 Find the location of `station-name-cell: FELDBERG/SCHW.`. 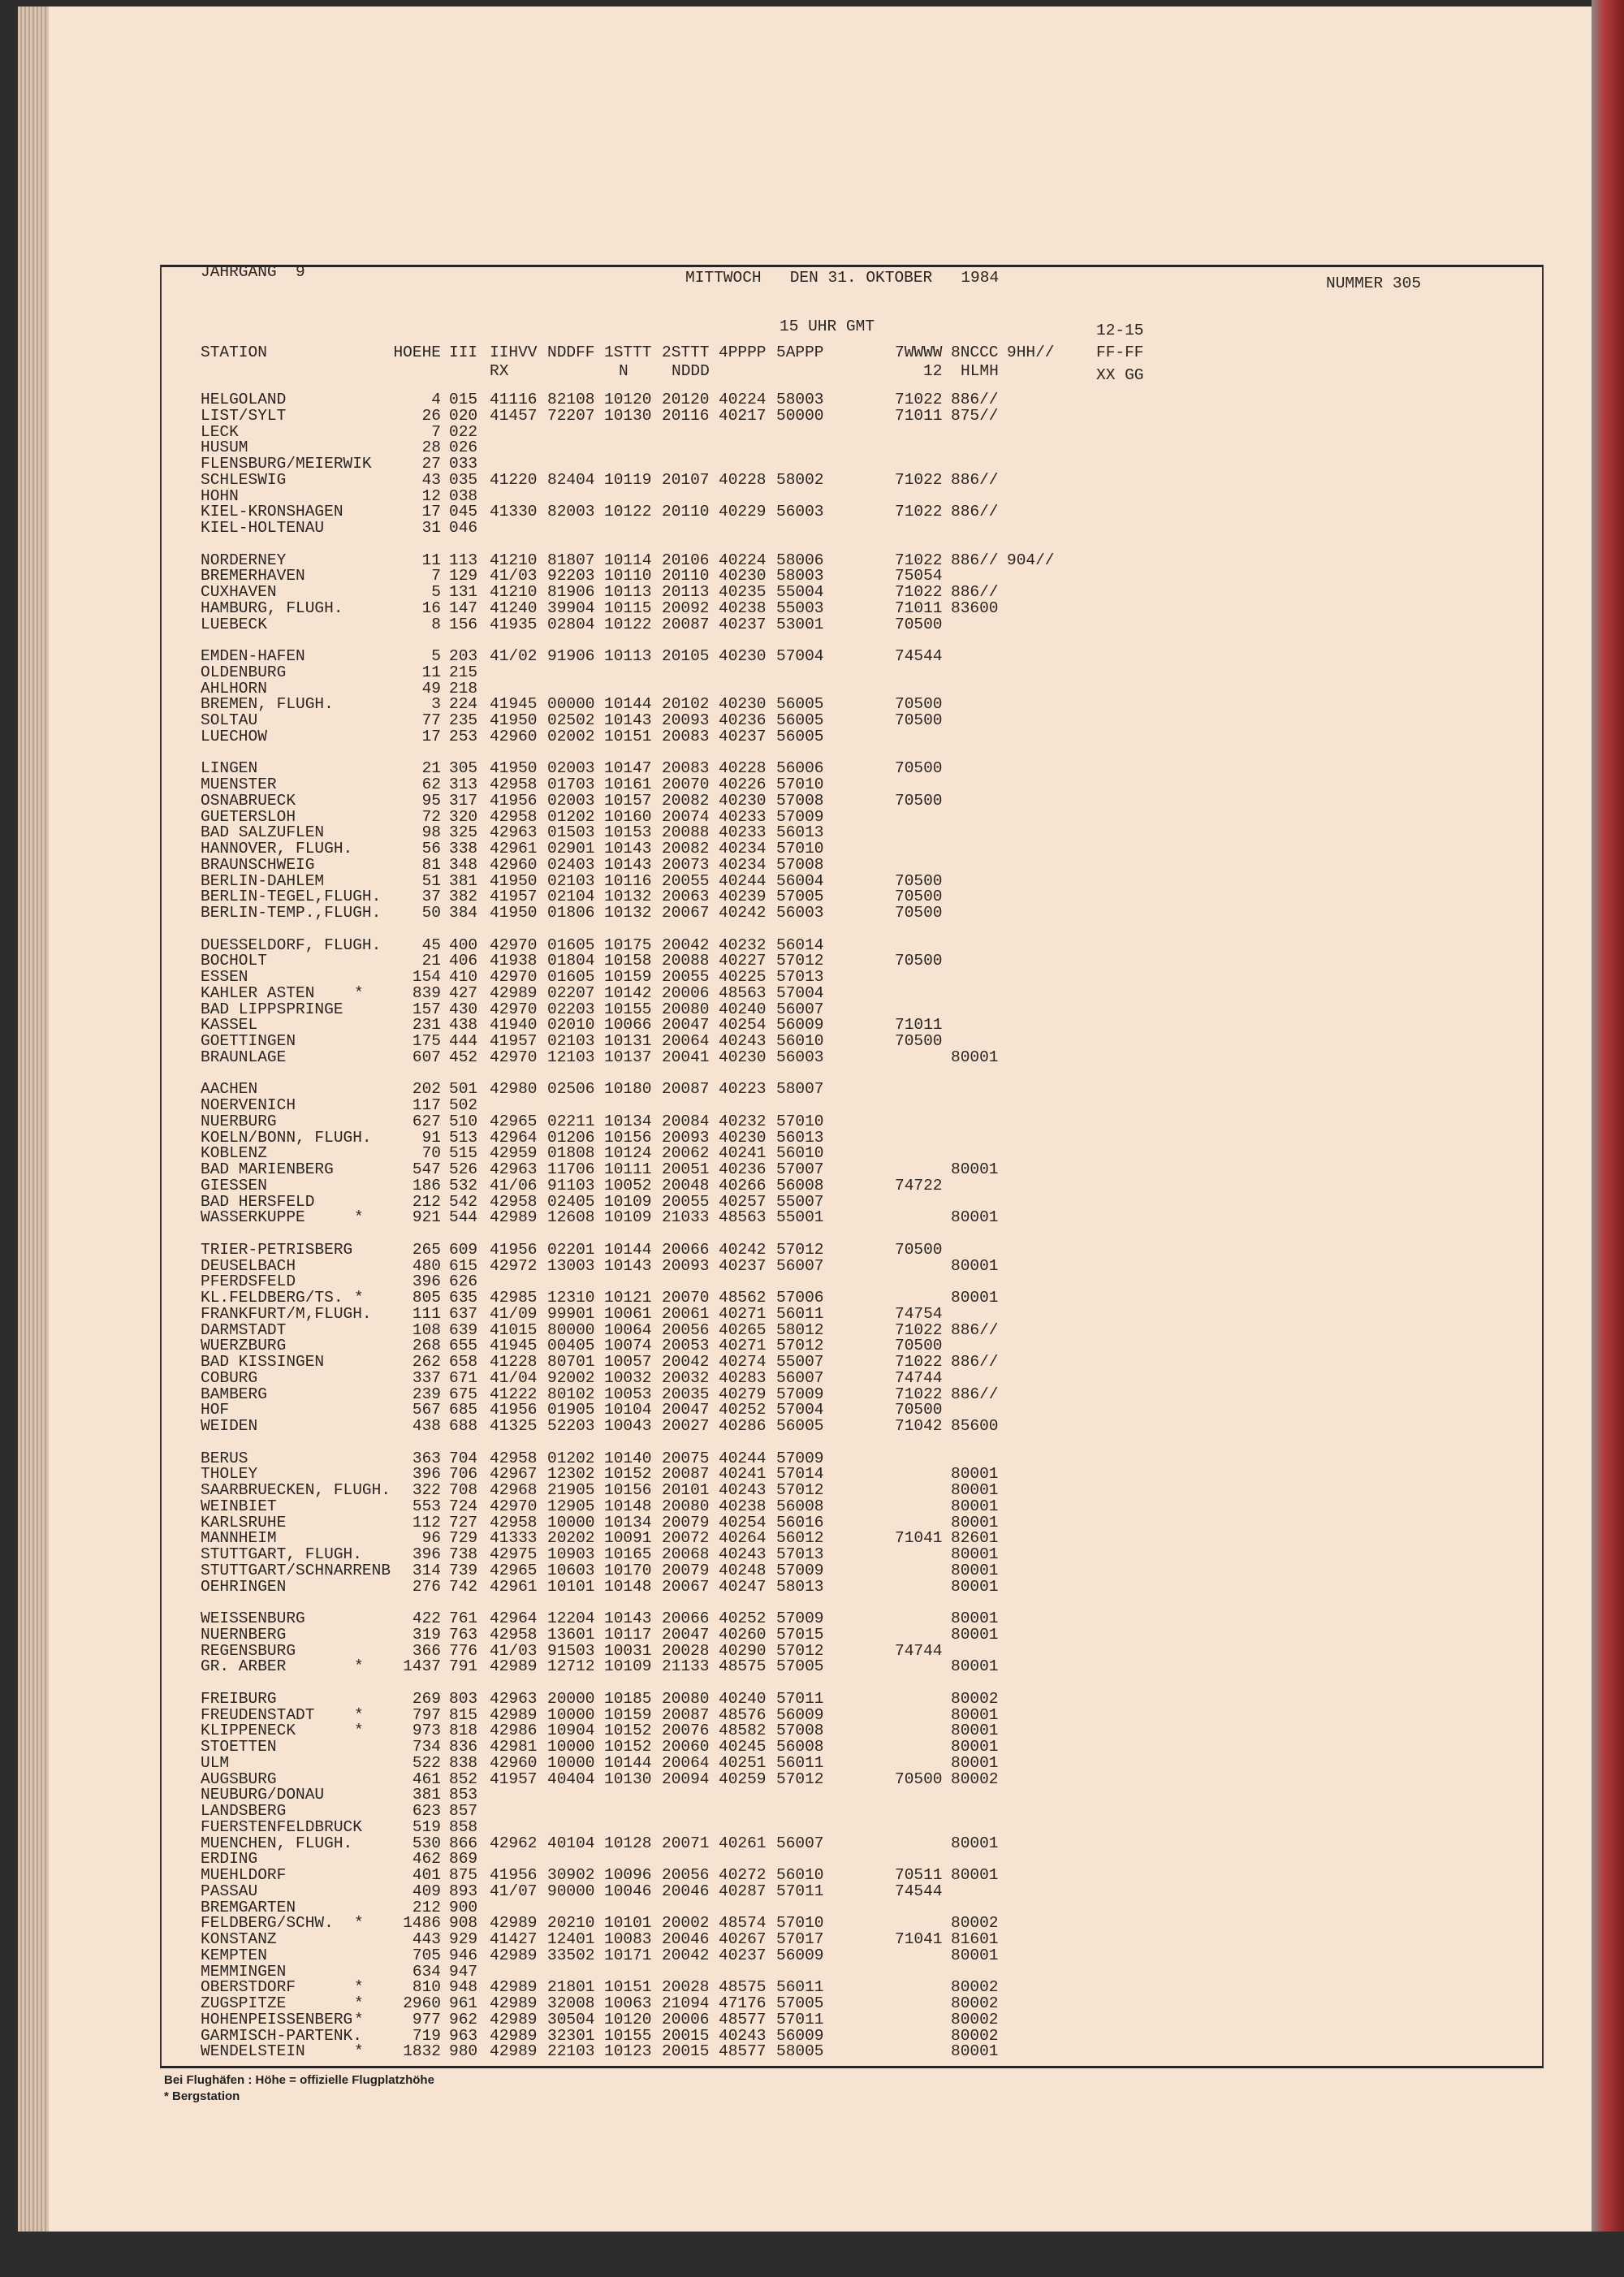

station-name-cell: FELDBERG/SCHW. is located at coordinates (267, 1923).